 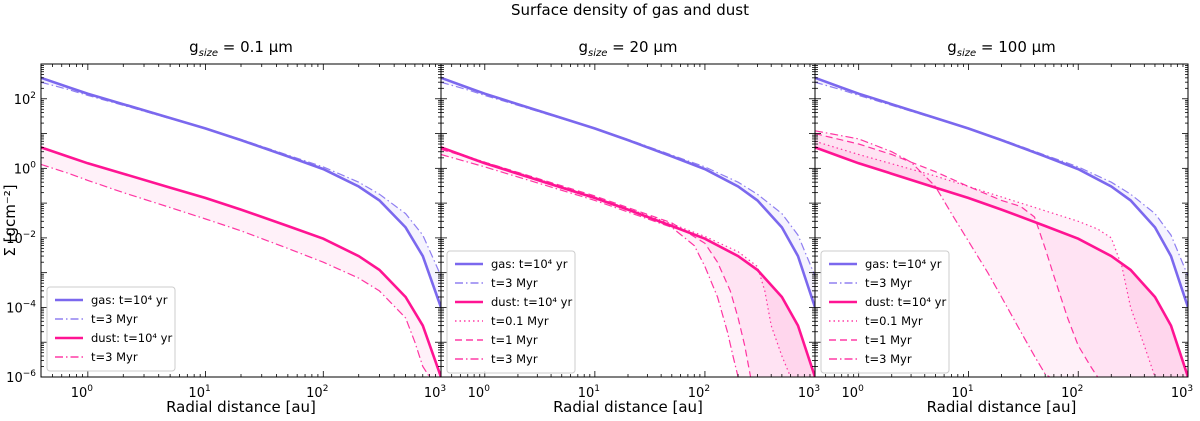 I want to click on panel-title: gsize = 100 μm, so click(x=1001, y=48).